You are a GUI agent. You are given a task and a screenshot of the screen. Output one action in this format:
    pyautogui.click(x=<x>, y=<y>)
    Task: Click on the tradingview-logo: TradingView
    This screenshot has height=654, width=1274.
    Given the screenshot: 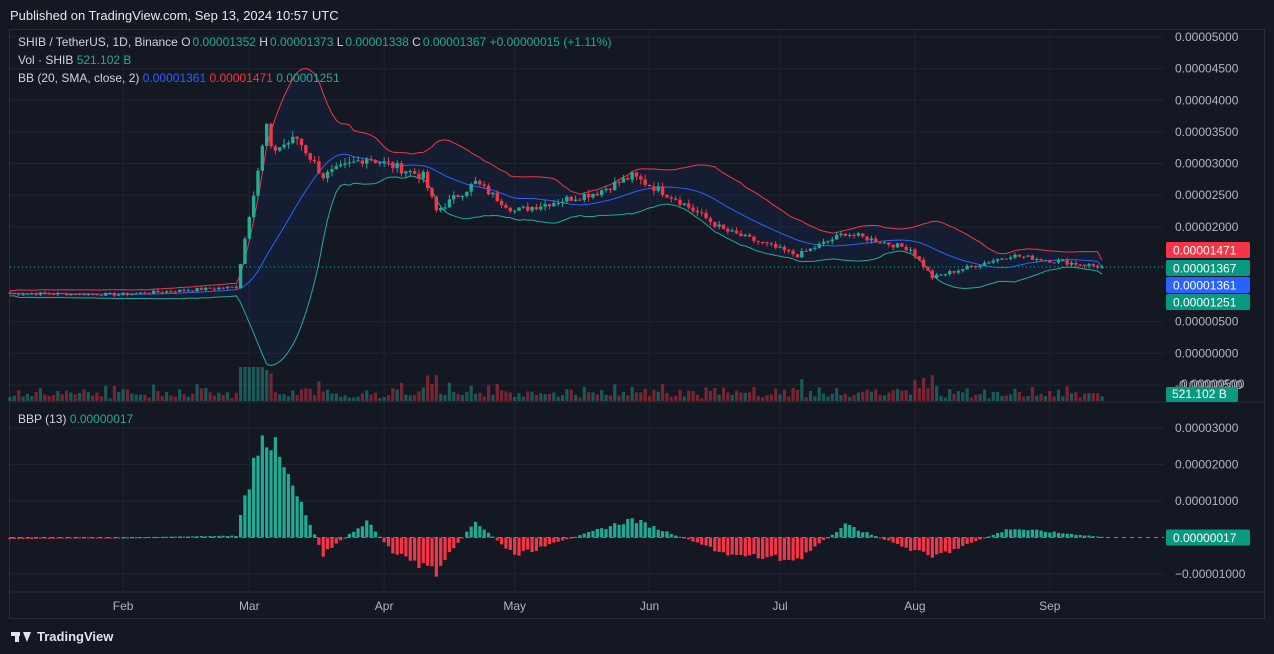 What is the action you would take?
    pyautogui.click(x=62, y=636)
    